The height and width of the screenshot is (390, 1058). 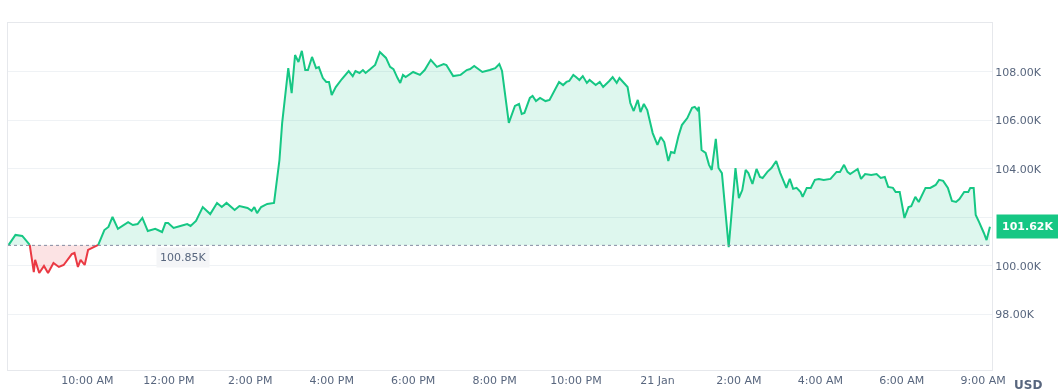 I want to click on x-tick-label: 10:00 AM, so click(x=87, y=381).